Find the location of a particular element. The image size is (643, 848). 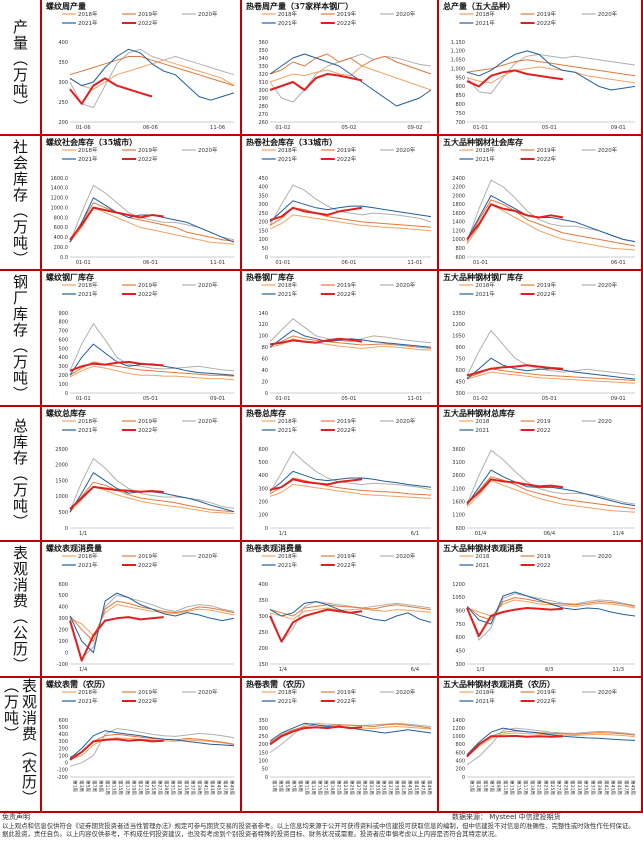

y-tick-label: -100 is located at coordinates (62, 771).